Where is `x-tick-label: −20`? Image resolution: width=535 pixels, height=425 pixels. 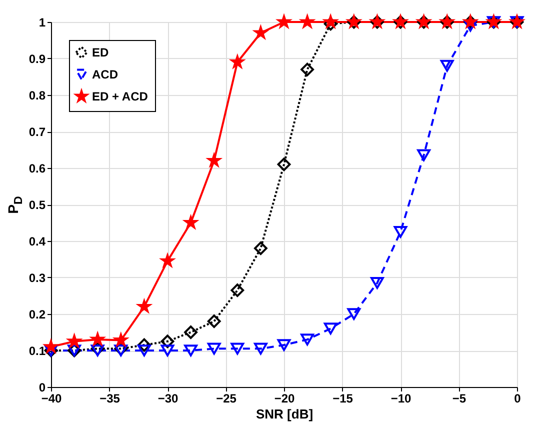 x-tick-label: −20 is located at coordinates (284, 399).